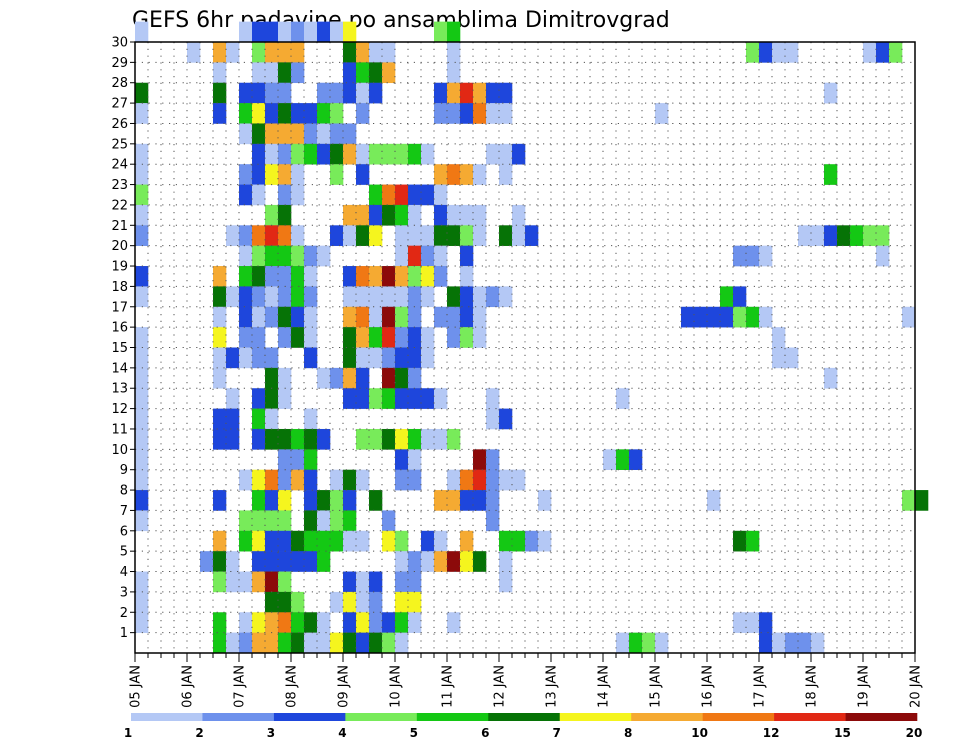 Image resolution: width=960 pixels, height=742 pixels. I want to click on y-tick-label: 7, so click(124, 511).